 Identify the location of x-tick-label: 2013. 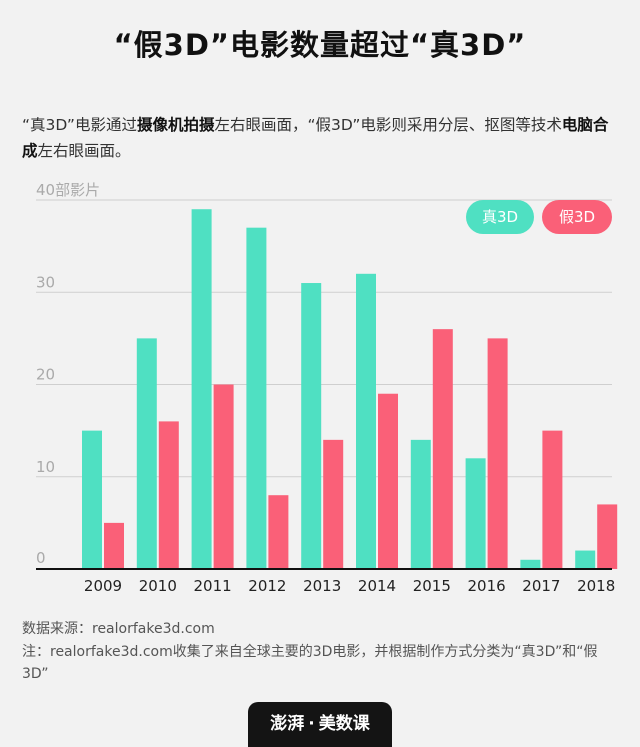
(322, 586).